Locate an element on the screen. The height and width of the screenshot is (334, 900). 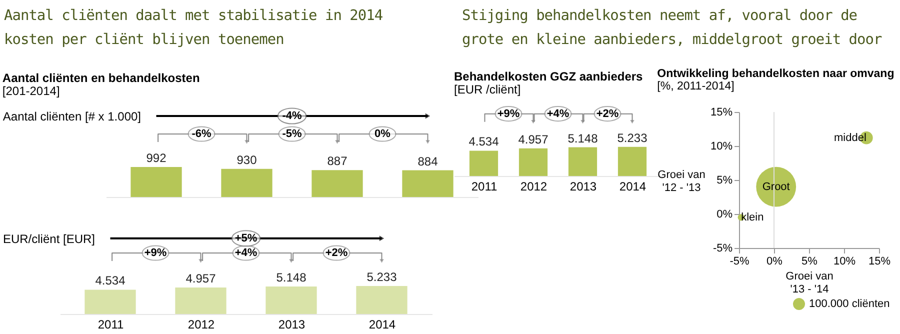
x-tick-label: -5% is located at coordinates (740, 262).